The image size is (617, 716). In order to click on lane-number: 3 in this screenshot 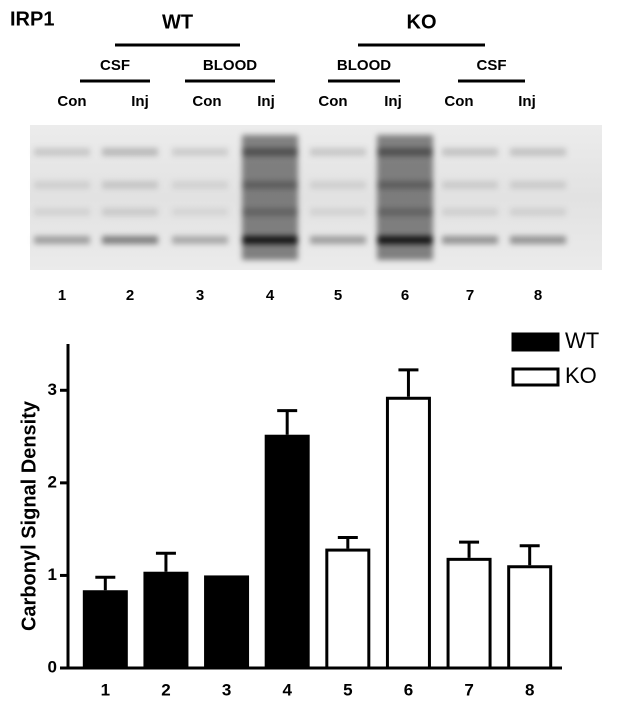, I will do `click(200, 295)`.